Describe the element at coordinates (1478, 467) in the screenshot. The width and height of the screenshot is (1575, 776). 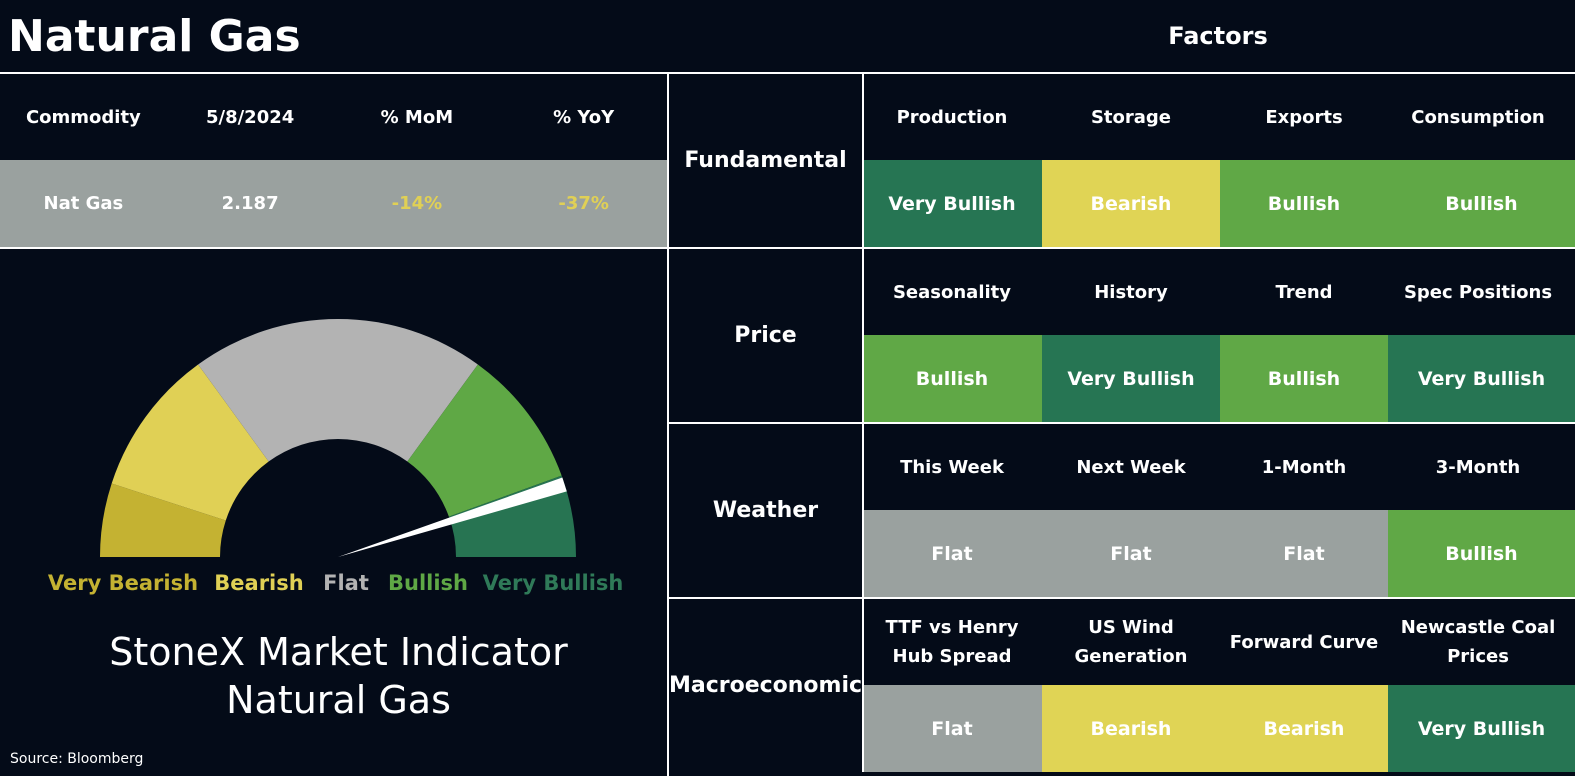
I see `factor-label: 3-Month` at that location.